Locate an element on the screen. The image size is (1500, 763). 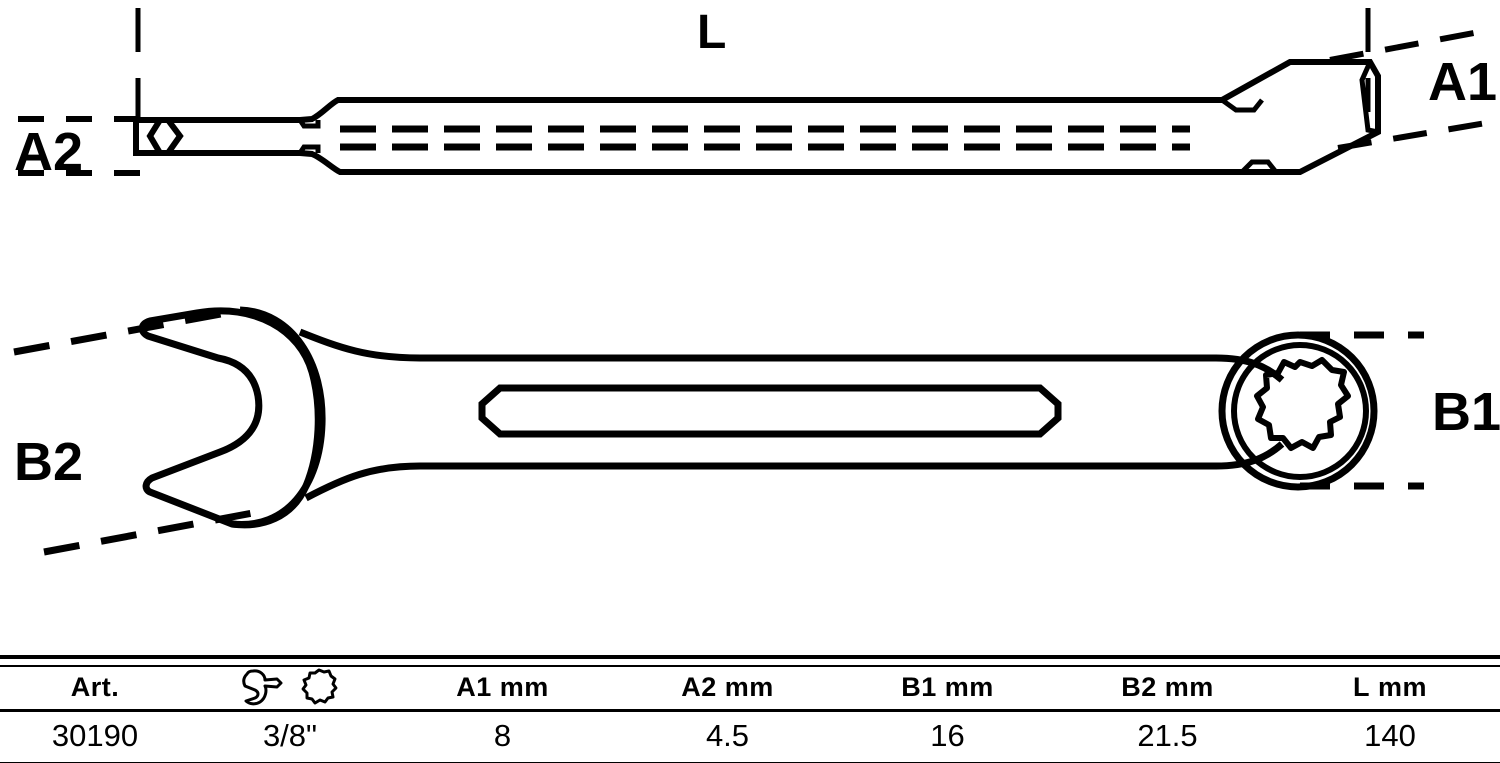
column-header-a2-label: A2 is located at coordinates (699, 686).